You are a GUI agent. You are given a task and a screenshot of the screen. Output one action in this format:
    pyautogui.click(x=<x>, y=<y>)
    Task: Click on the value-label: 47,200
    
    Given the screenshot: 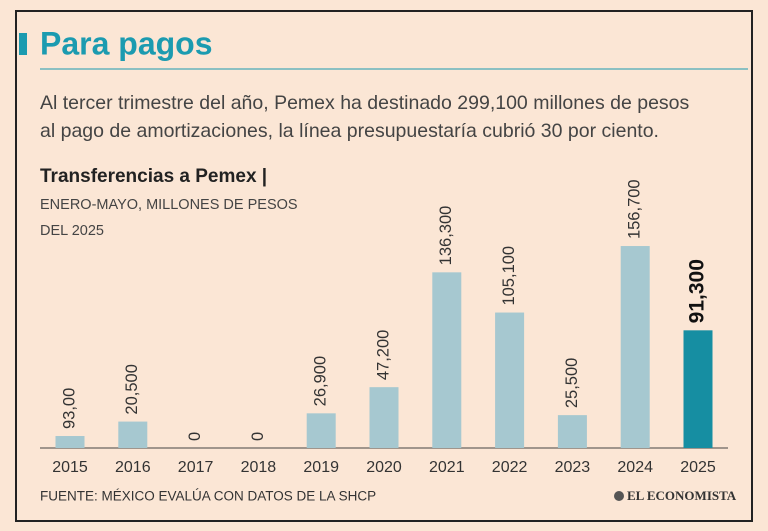 What is the action you would take?
    pyautogui.click(x=383, y=355)
    